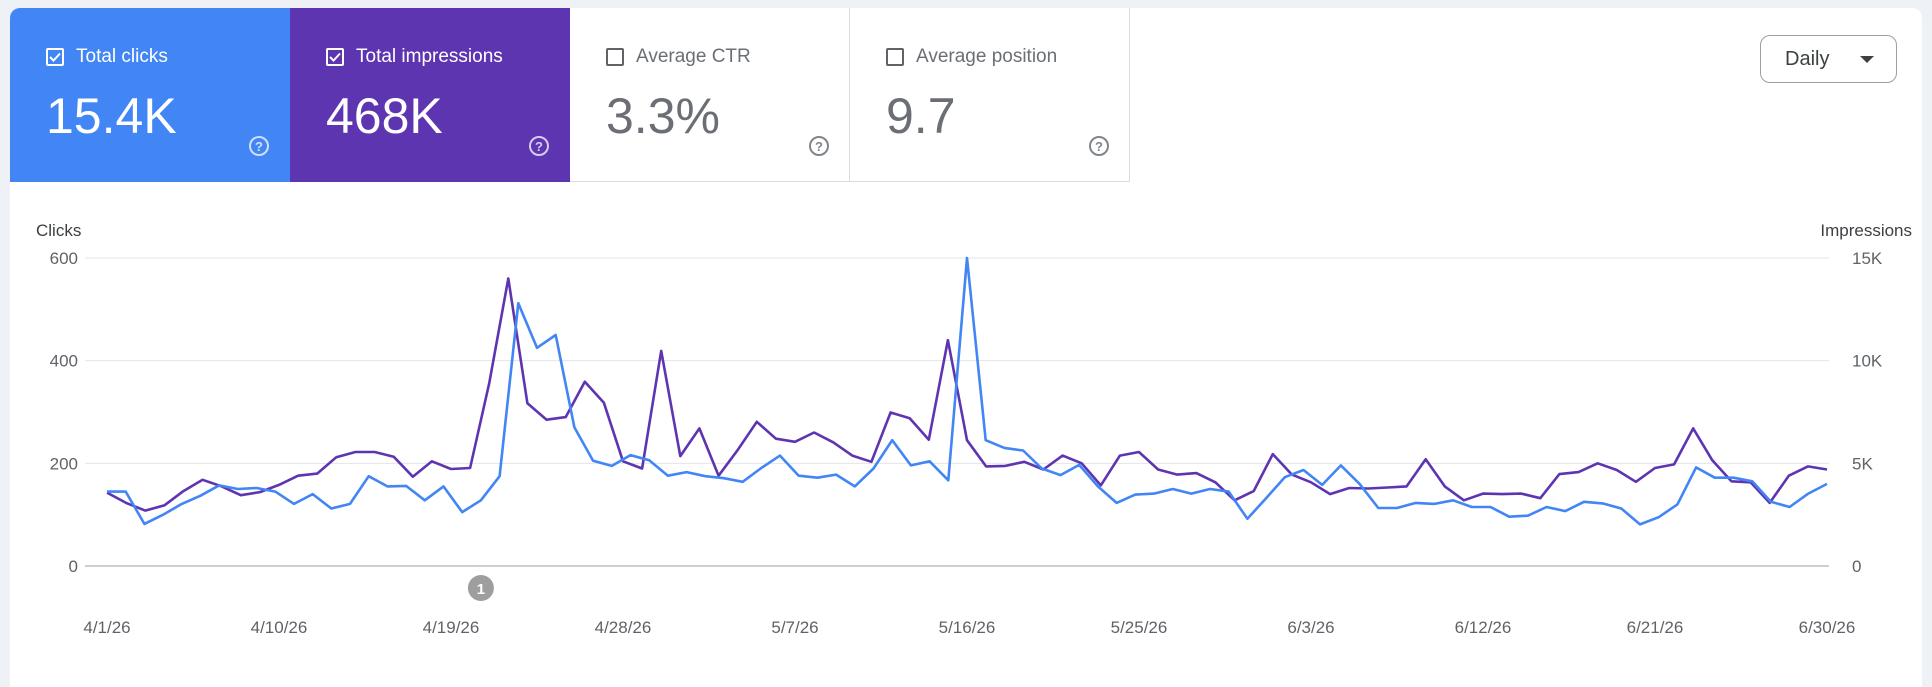  Describe the element at coordinates (987, 56) in the screenshot. I see `metric-label: Average position` at that location.